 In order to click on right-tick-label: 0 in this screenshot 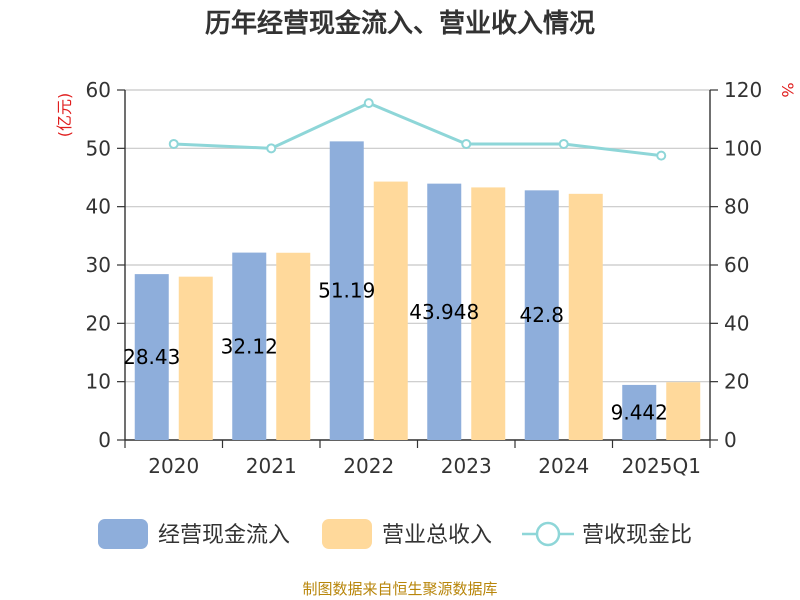, I will do `click(730, 440)`.